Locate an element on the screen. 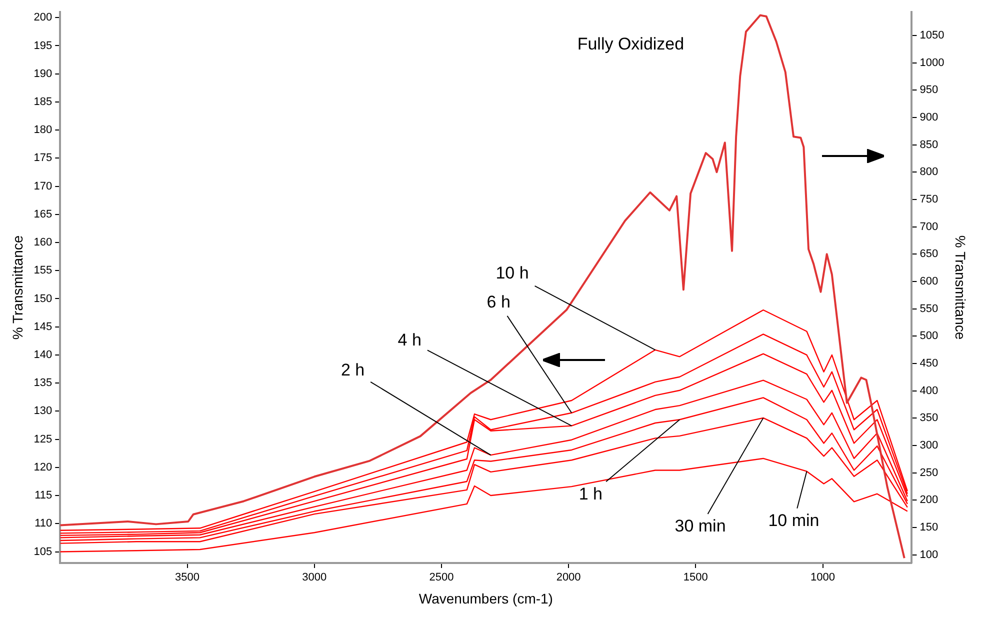 The width and height of the screenshot is (982, 618). y-tick-label: 180 is located at coordinates (43, 130).